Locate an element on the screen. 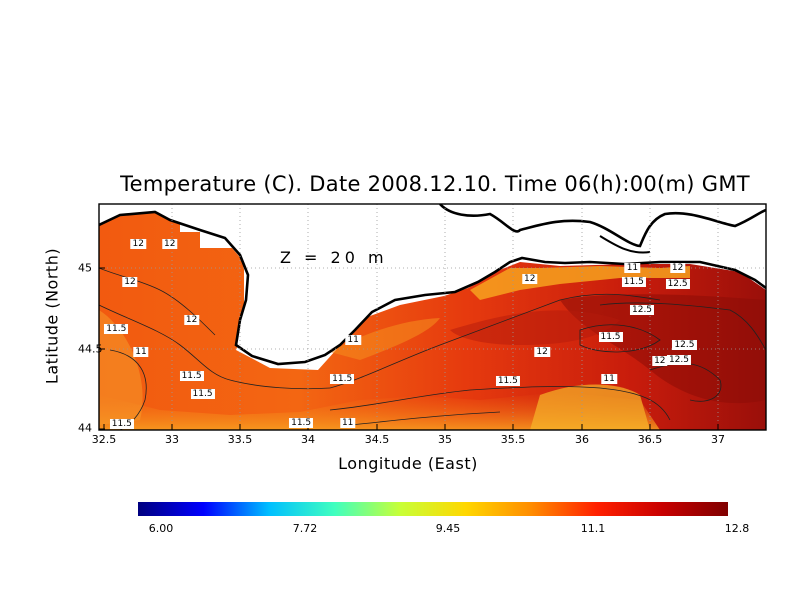 This screenshot has width=800, height=600. x-tick-label: 35.5 is located at coordinates (513, 439).